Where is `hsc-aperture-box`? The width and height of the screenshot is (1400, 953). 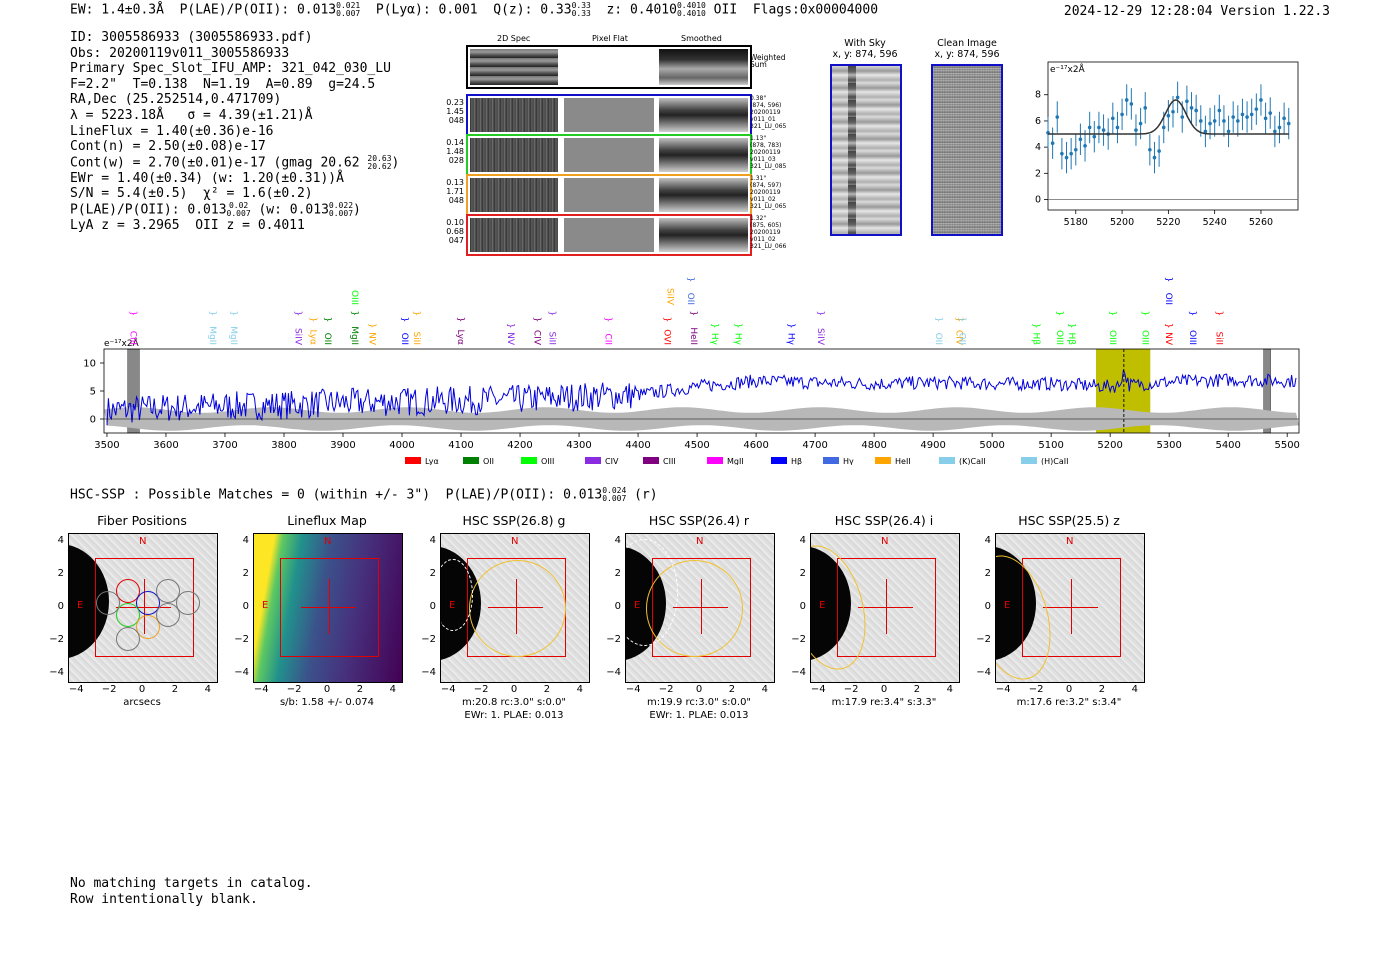 hsc-aperture-box is located at coordinates (886, 607).